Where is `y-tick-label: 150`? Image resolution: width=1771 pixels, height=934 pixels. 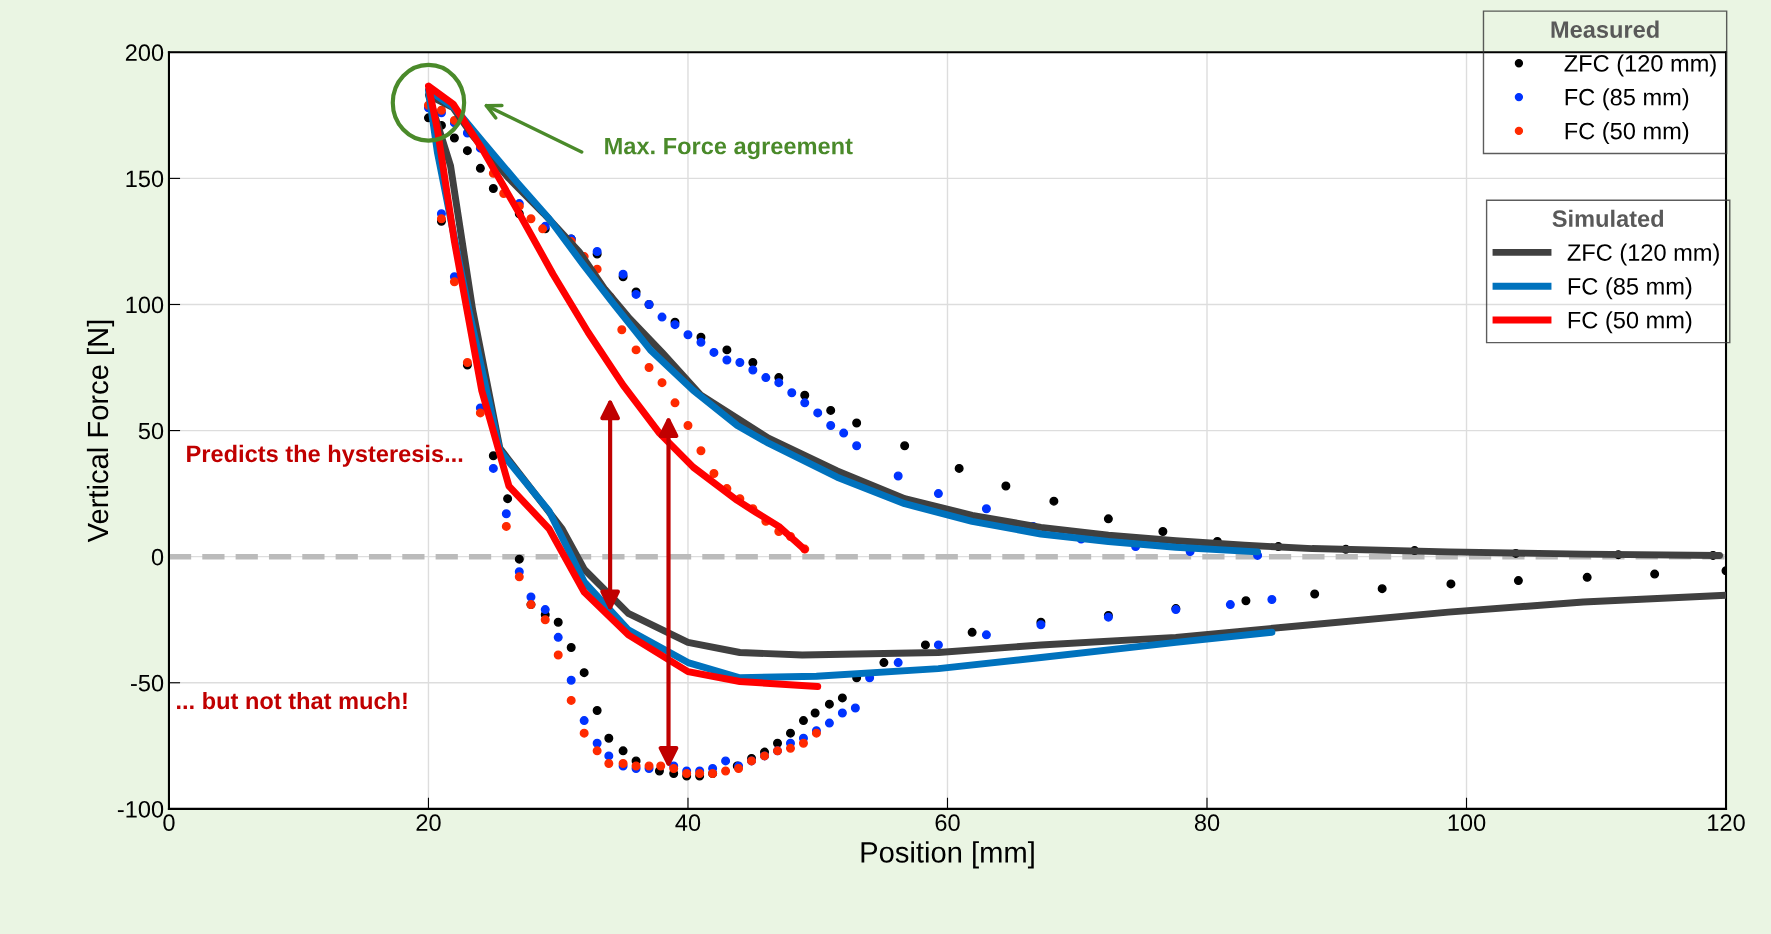
y-tick-label: 150 is located at coordinates (145, 179).